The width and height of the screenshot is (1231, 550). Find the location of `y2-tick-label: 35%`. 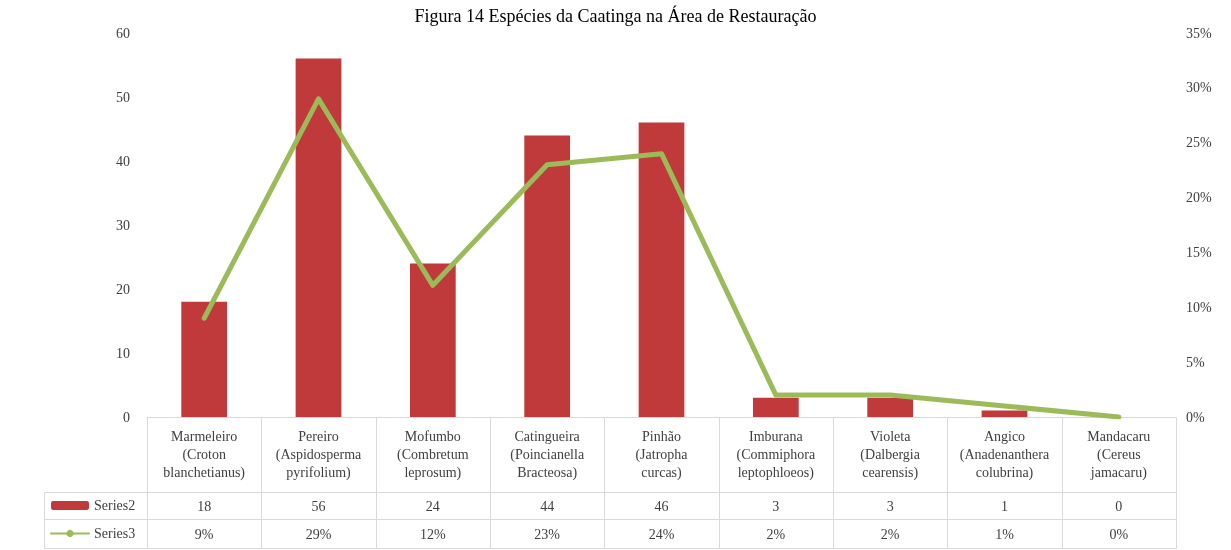

y2-tick-label: 35% is located at coordinates (1199, 33).